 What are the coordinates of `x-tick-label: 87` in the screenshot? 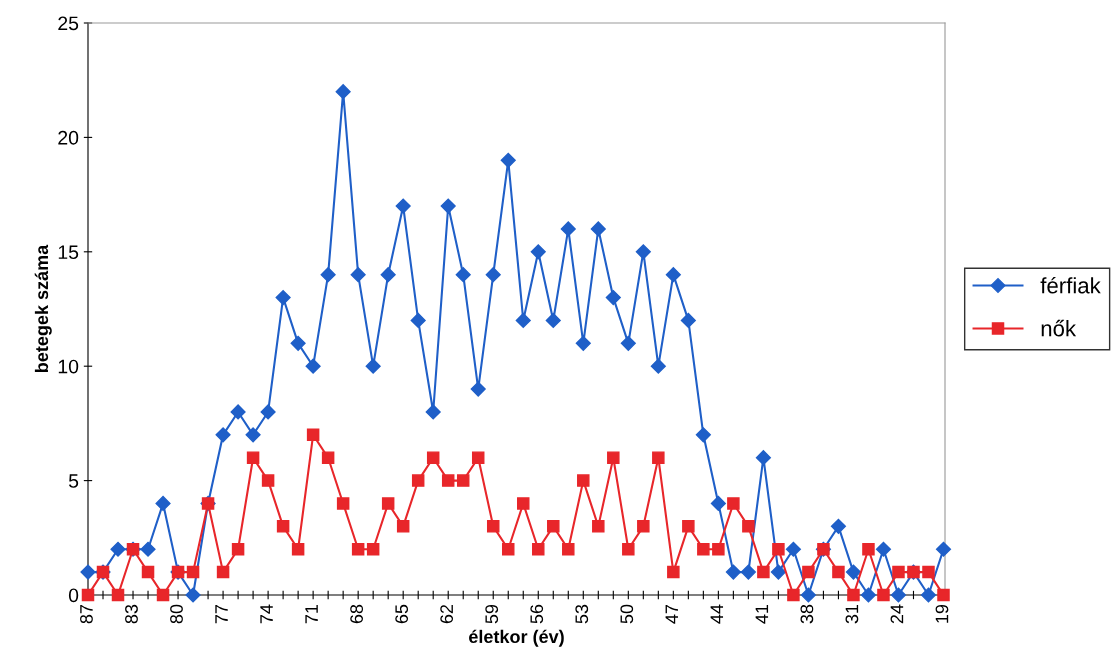 It's located at (86, 614).